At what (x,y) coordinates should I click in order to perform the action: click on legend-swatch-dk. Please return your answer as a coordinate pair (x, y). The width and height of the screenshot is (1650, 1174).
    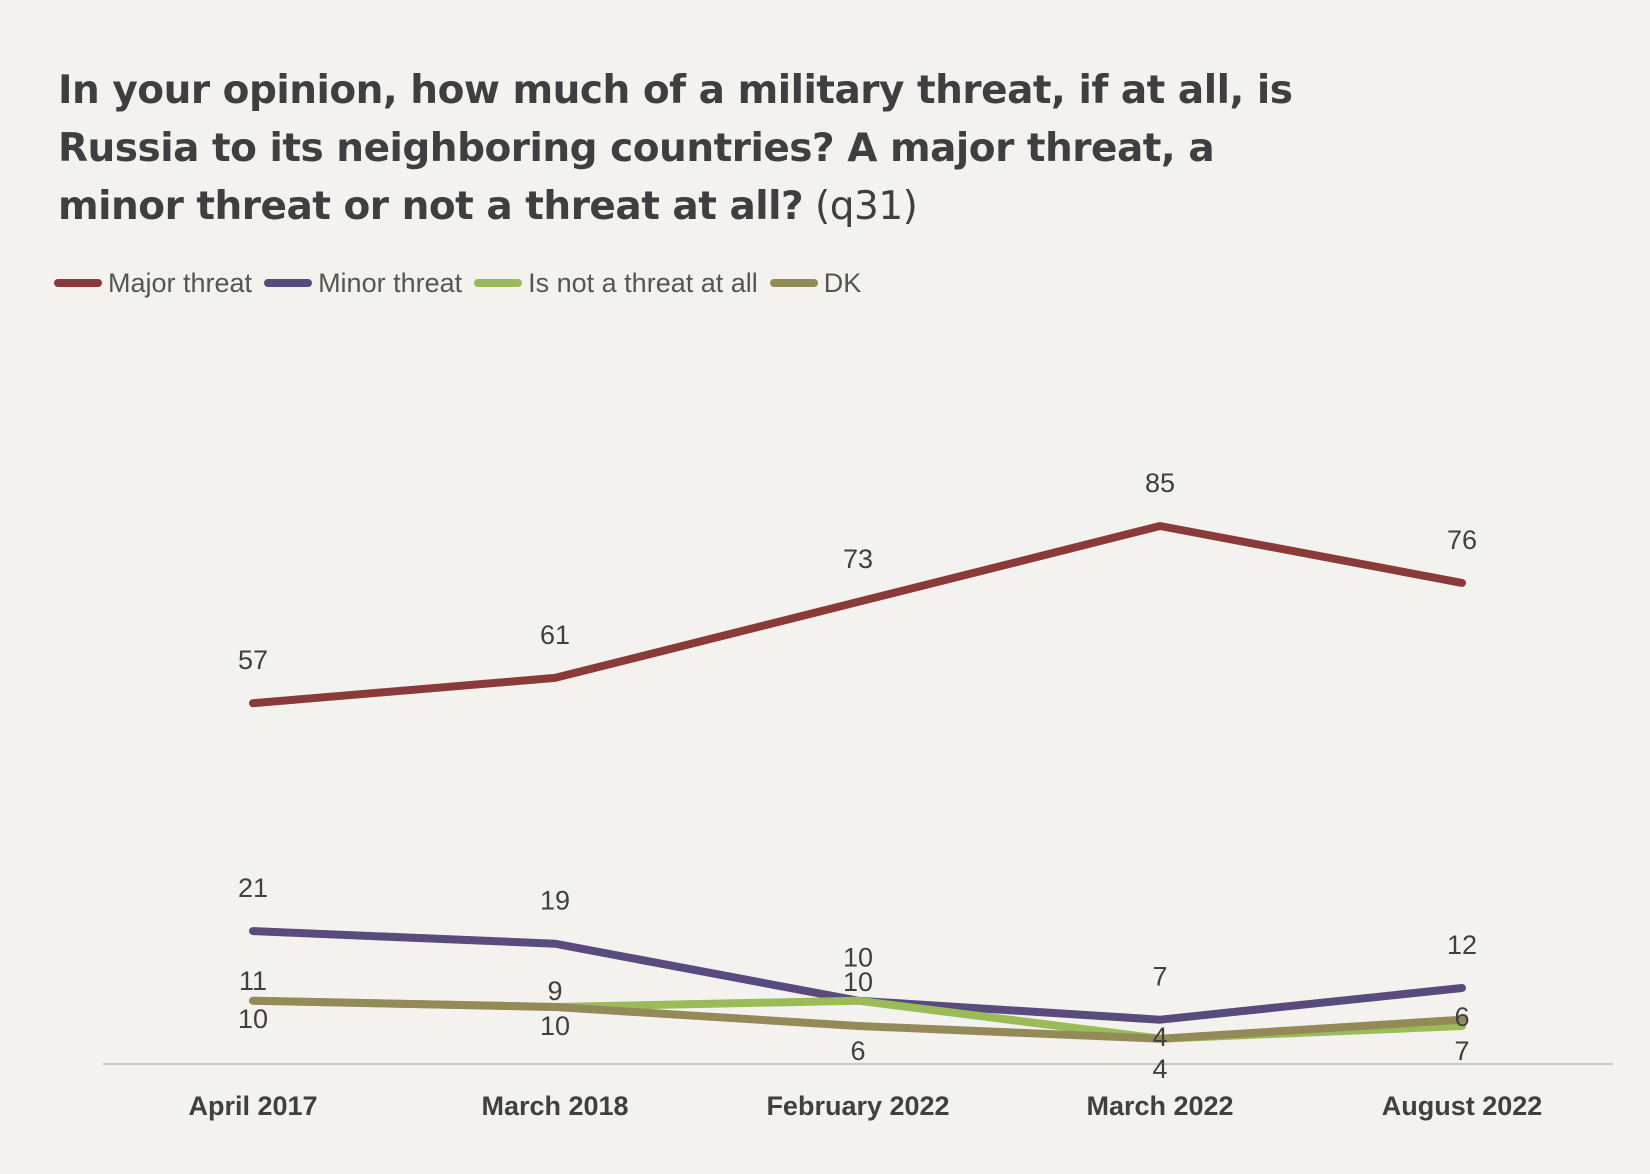
    Looking at the image, I should click on (793, 283).